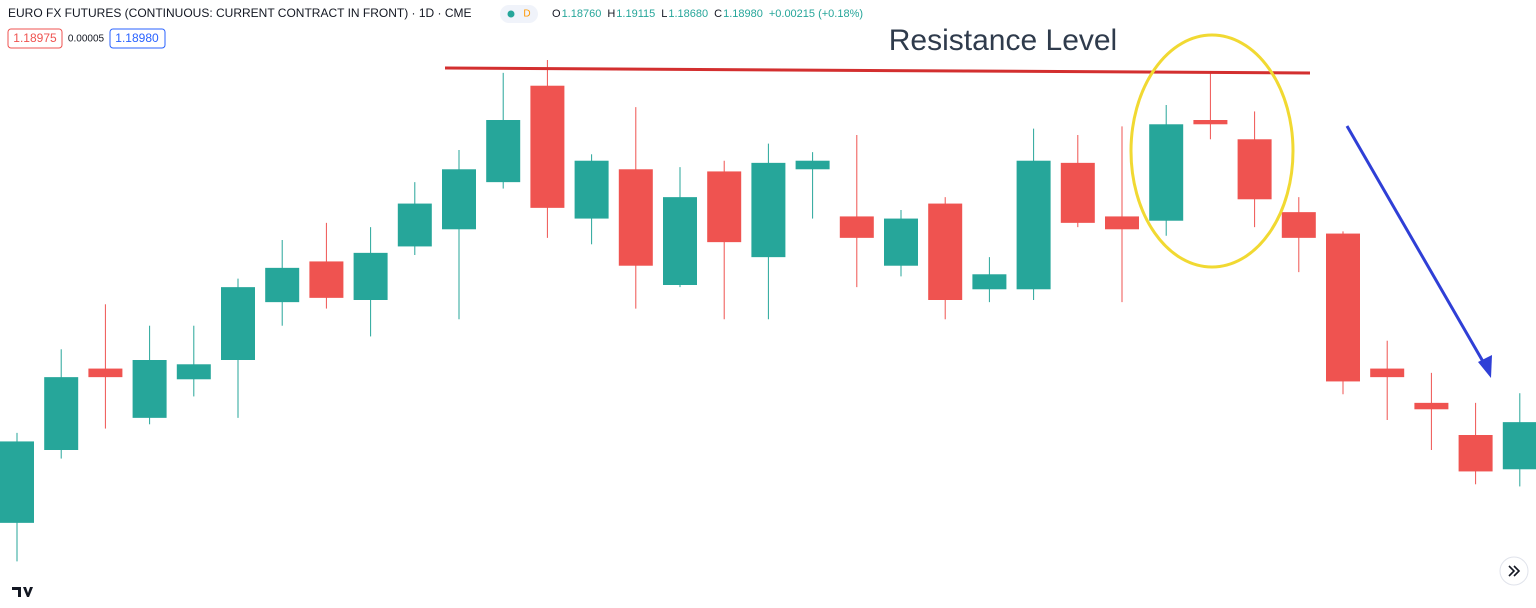 The image size is (1536, 608). I want to click on scroll-button, so click(1514, 571).